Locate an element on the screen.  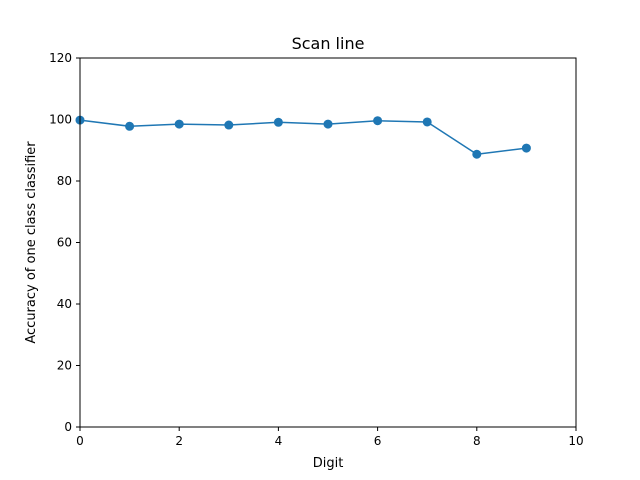
y-tick-label: 20 is located at coordinates (64, 366).